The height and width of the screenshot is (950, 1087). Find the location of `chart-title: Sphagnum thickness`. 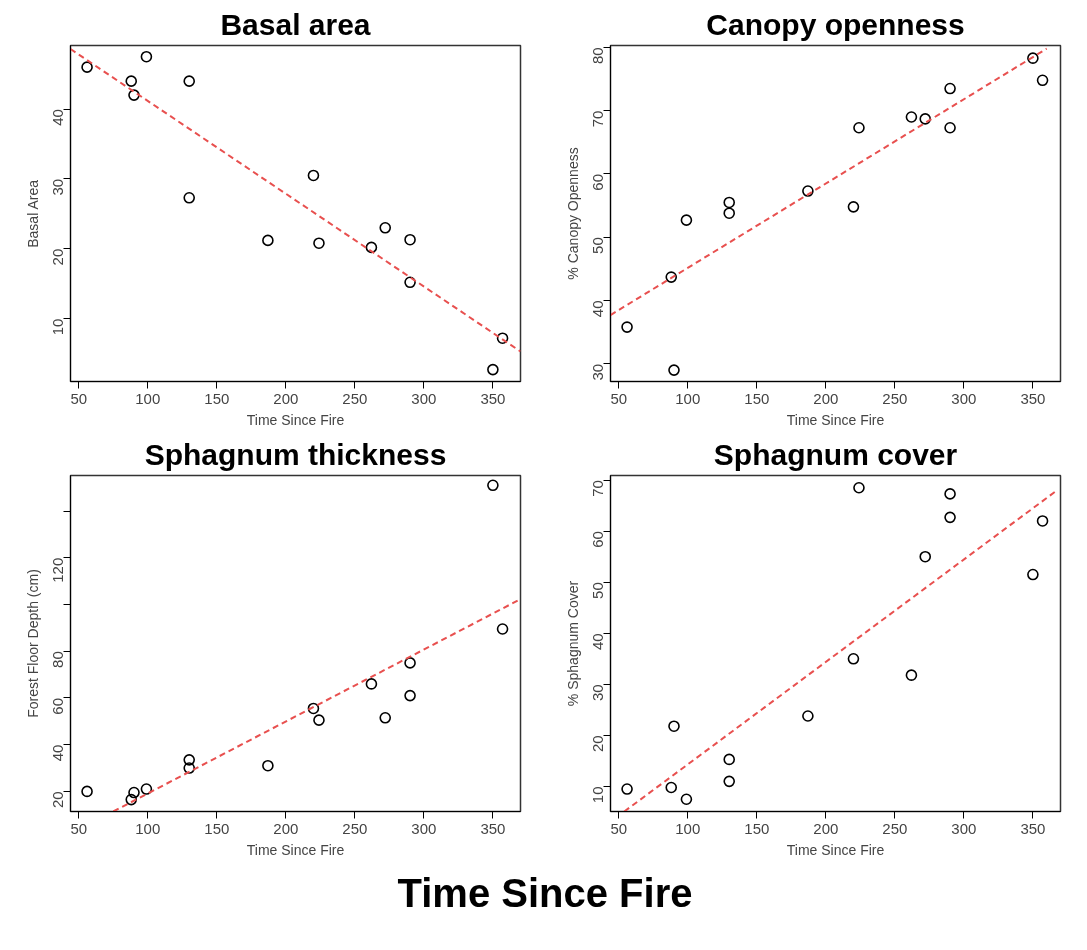

chart-title: Sphagnum thickness is located at coordinates (295, 454).